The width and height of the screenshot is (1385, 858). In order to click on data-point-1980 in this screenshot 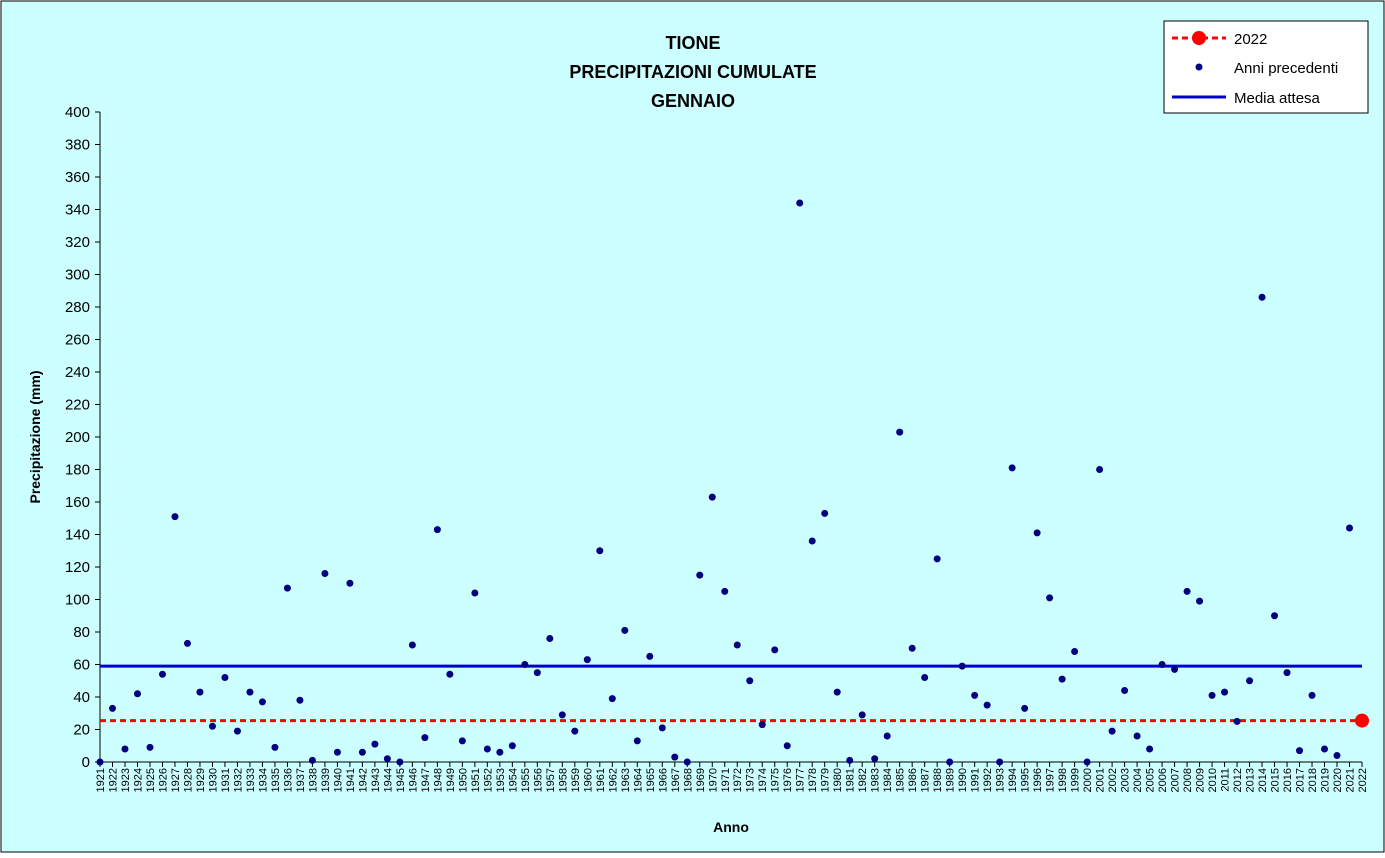, I will do `click(837, 692)`.